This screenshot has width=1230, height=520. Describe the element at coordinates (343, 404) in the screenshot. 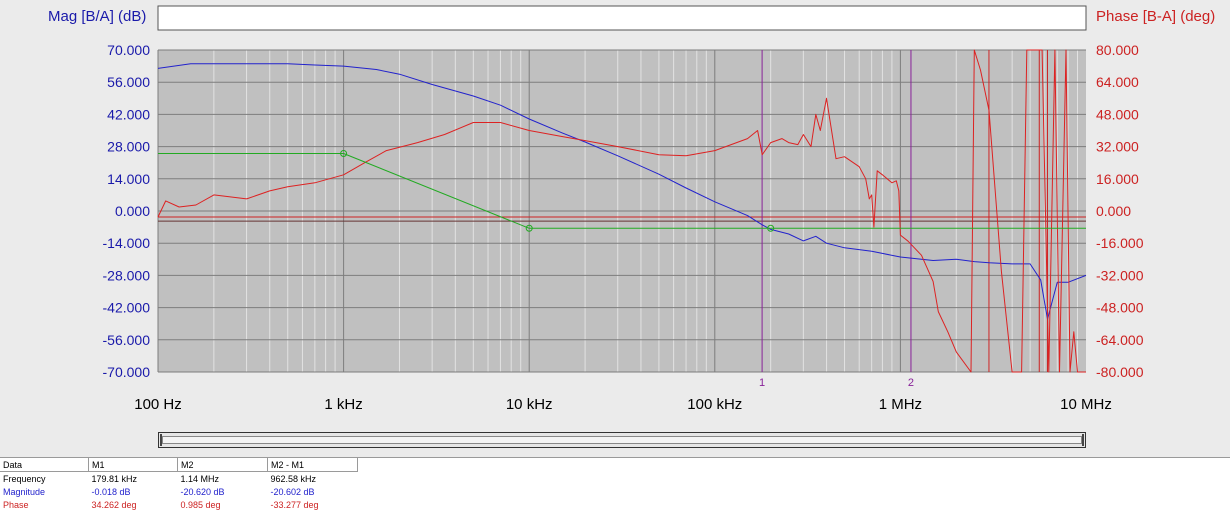

I see `x-tick-label: 1 kHz` at that location.